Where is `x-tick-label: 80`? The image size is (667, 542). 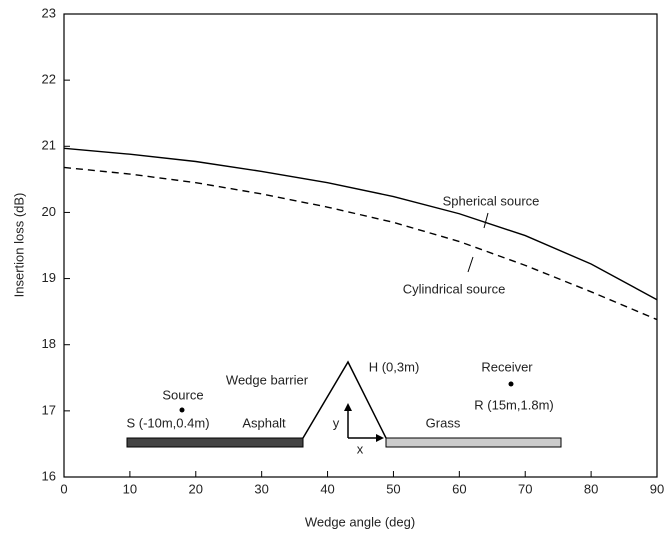
x-tick-label: 80 is located at coordinates (591, 488).